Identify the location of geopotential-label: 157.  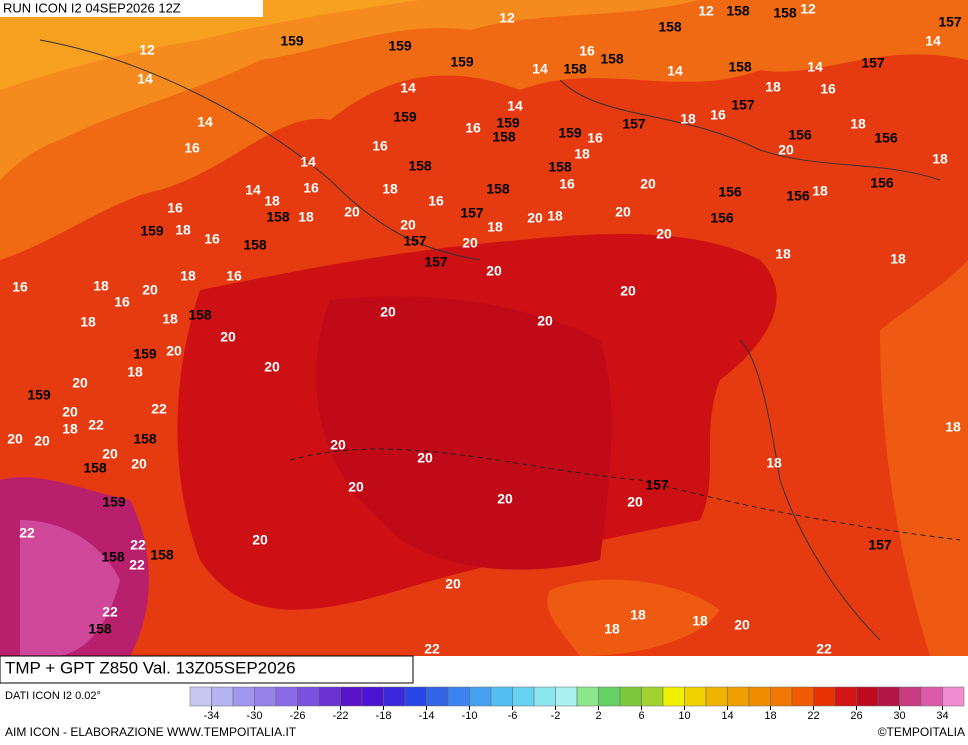
(880, 545).